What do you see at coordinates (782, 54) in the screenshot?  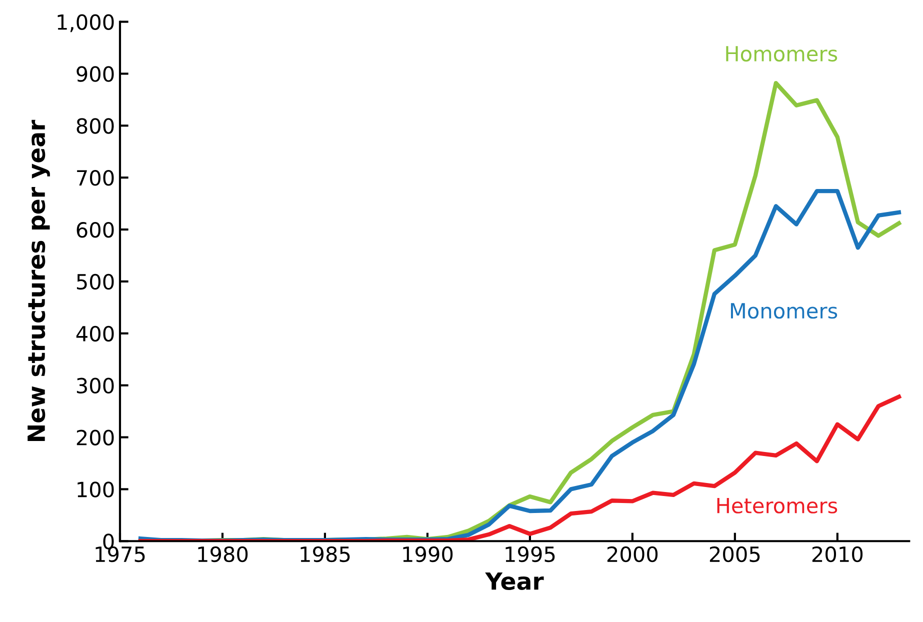 I see `series-label: Homomers` at bounding box center [782, 54].